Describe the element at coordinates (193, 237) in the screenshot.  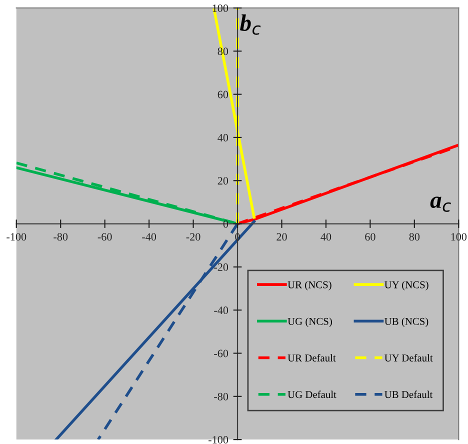
I see `x-tick-label: -20` at that location.